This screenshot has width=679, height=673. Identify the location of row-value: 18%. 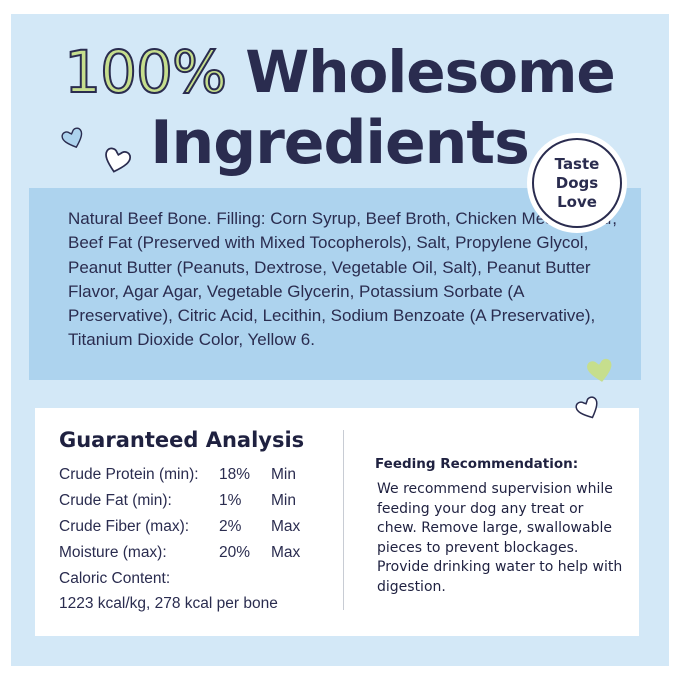
(235, 474).